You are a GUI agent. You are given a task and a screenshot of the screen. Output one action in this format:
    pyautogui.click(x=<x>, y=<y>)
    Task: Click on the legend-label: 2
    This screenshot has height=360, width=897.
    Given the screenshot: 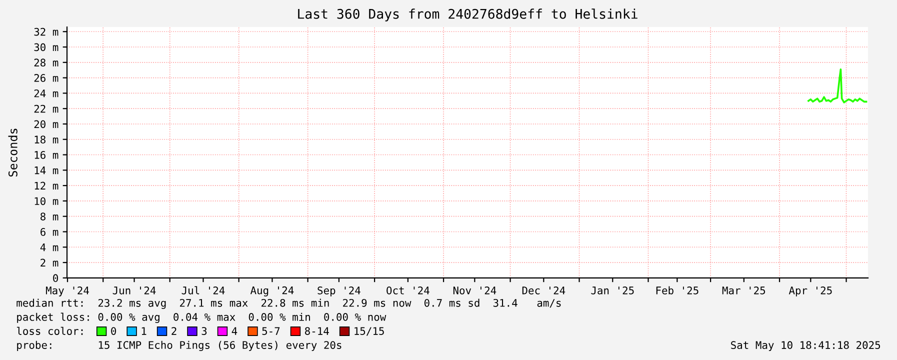 What is the action you would take?
    pyautogui.click(x=174, y=331)
    